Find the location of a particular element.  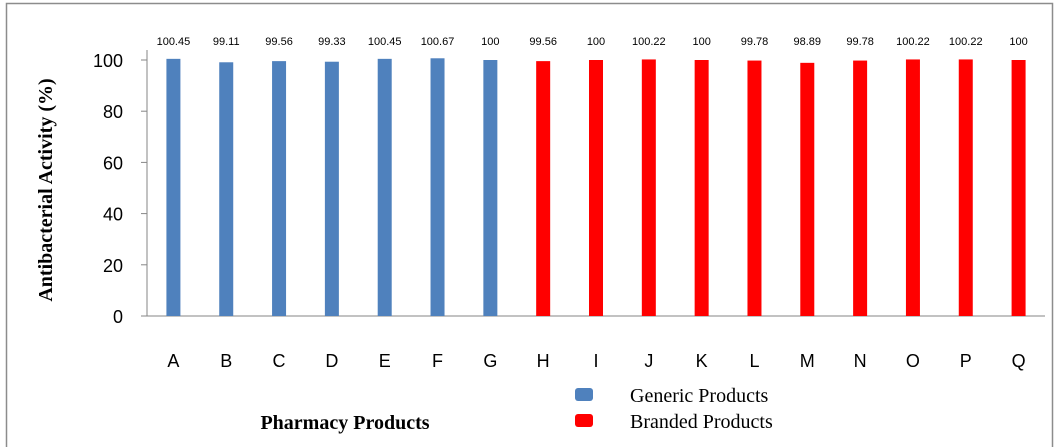

category-label-m: M is located at coordinates (807, 361).